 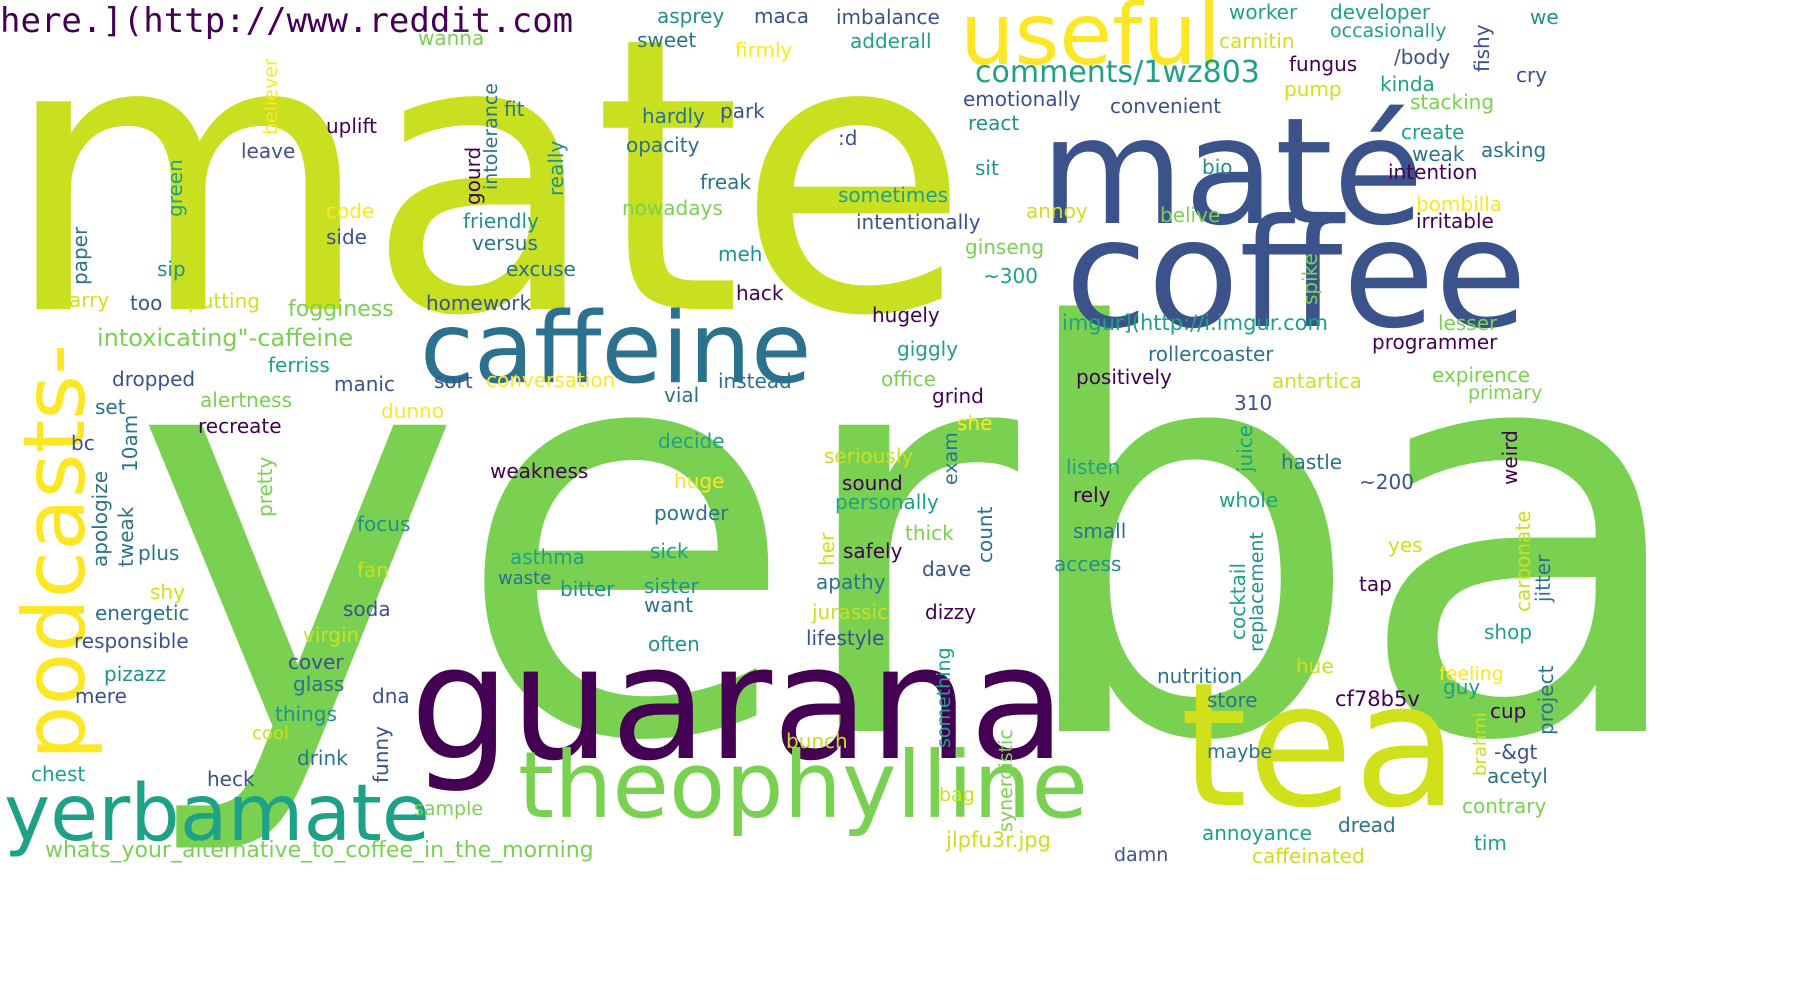 What do you see at coordinates (671, 586) in the screenshot?
I see `word-sister: sister` at bounding box center [671, 586].